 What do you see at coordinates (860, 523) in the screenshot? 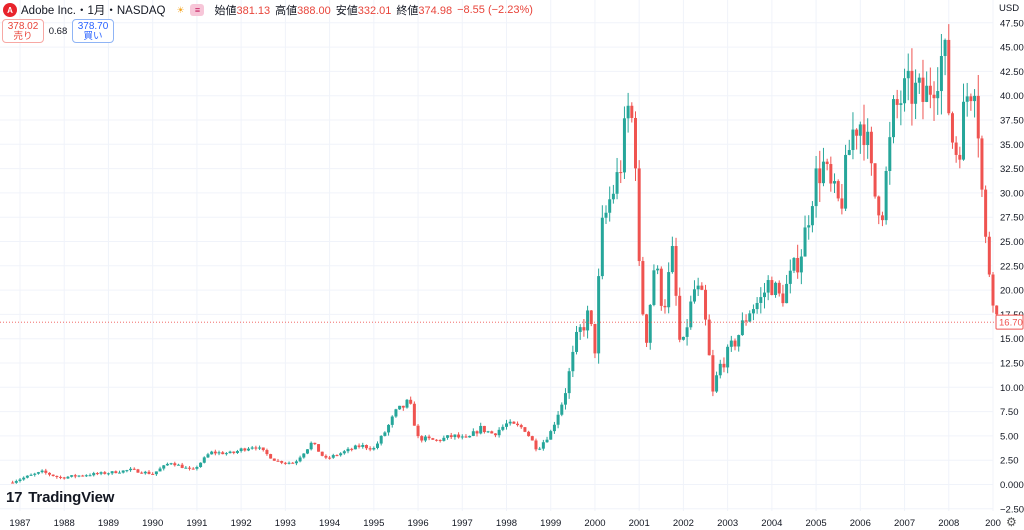
I see `x-tick-label: 2006` at bounding box center [860, 523].